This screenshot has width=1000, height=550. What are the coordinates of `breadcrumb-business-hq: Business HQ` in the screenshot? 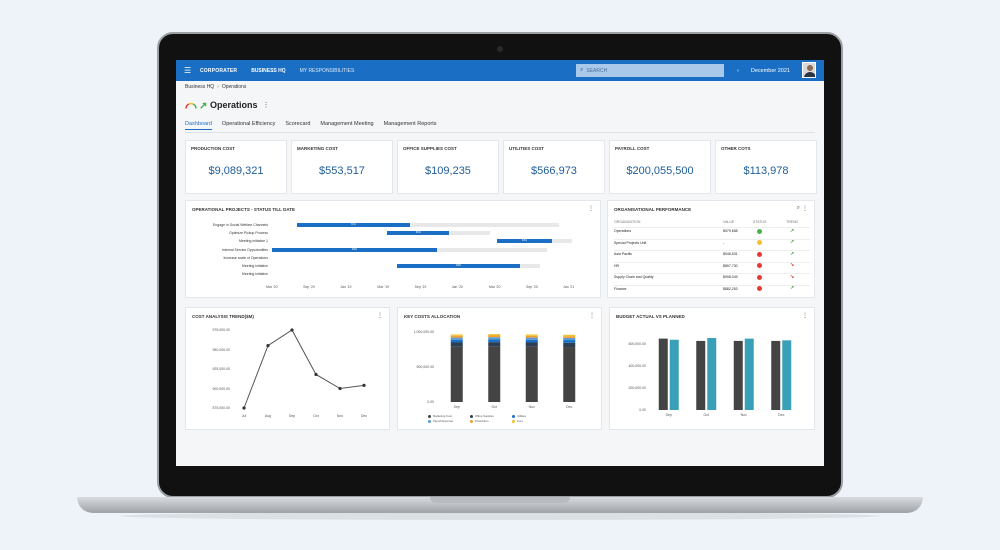 It's located at (200, 87).